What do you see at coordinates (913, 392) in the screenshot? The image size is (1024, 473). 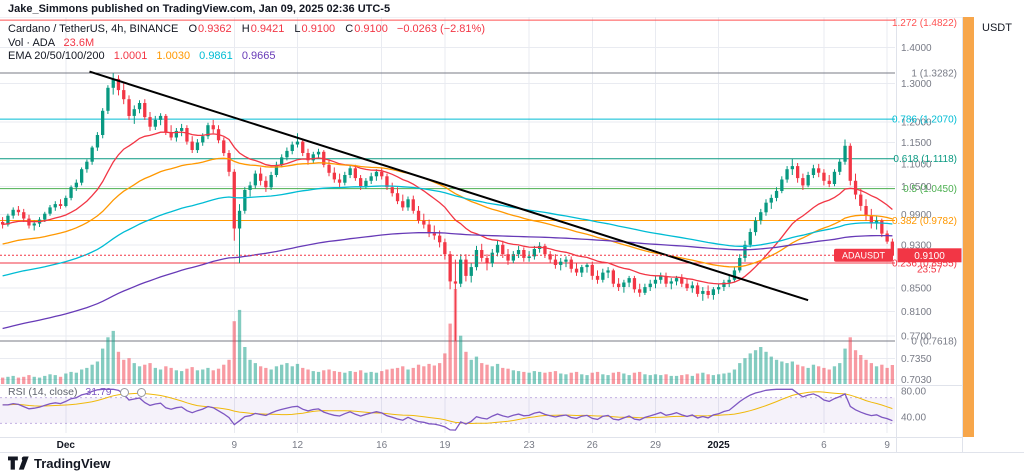 I see `rsi-scale-label: 80.00` at bounding box center [913, 392].